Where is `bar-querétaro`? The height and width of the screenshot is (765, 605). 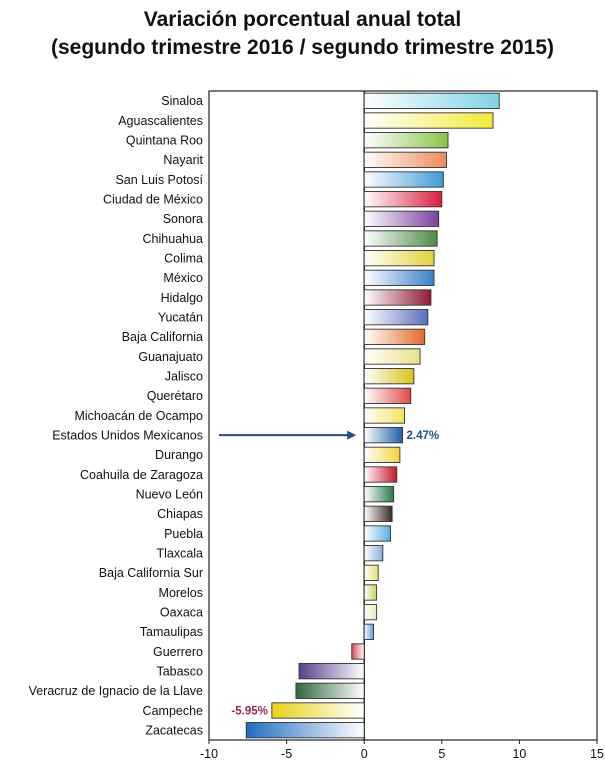
bar-querétaro is located at coordinates (387, 395).